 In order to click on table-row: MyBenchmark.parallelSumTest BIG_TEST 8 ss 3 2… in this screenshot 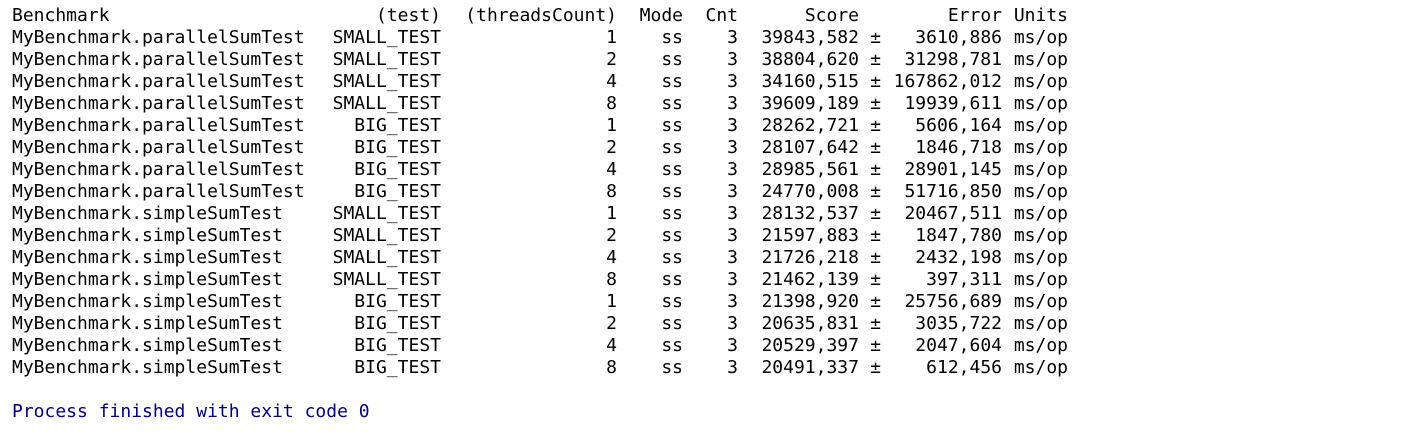, I will do `click(540, 192)`.